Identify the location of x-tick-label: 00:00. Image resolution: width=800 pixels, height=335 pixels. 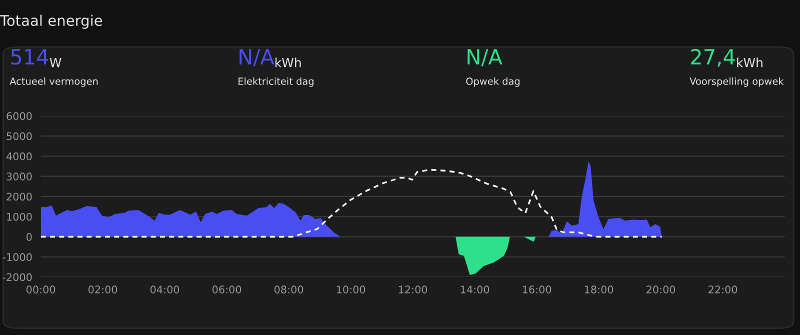
(41, 290).